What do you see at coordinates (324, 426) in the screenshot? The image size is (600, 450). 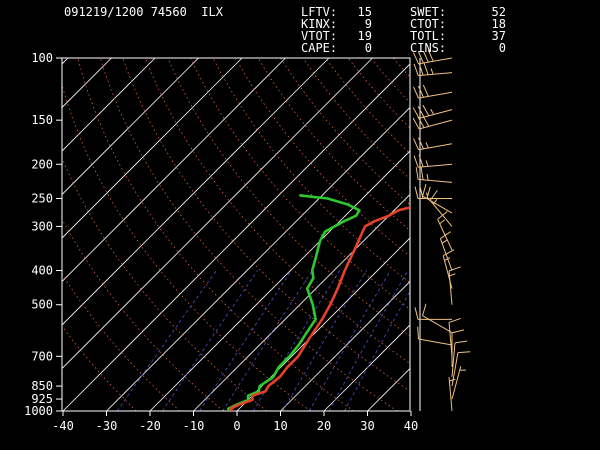 I see `temperature-tick-label: 20` at bounding box center [324, 426].